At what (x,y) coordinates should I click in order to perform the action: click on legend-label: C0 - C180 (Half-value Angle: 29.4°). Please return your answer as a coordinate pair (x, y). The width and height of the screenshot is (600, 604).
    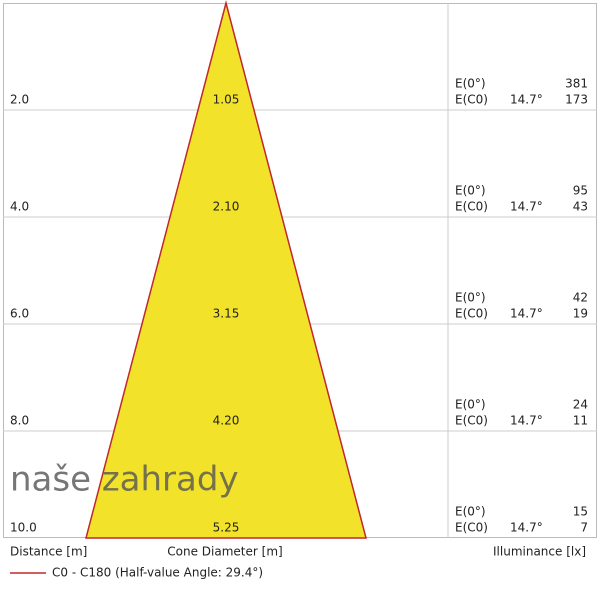
    Looking at the image, I should click on (157, 573).